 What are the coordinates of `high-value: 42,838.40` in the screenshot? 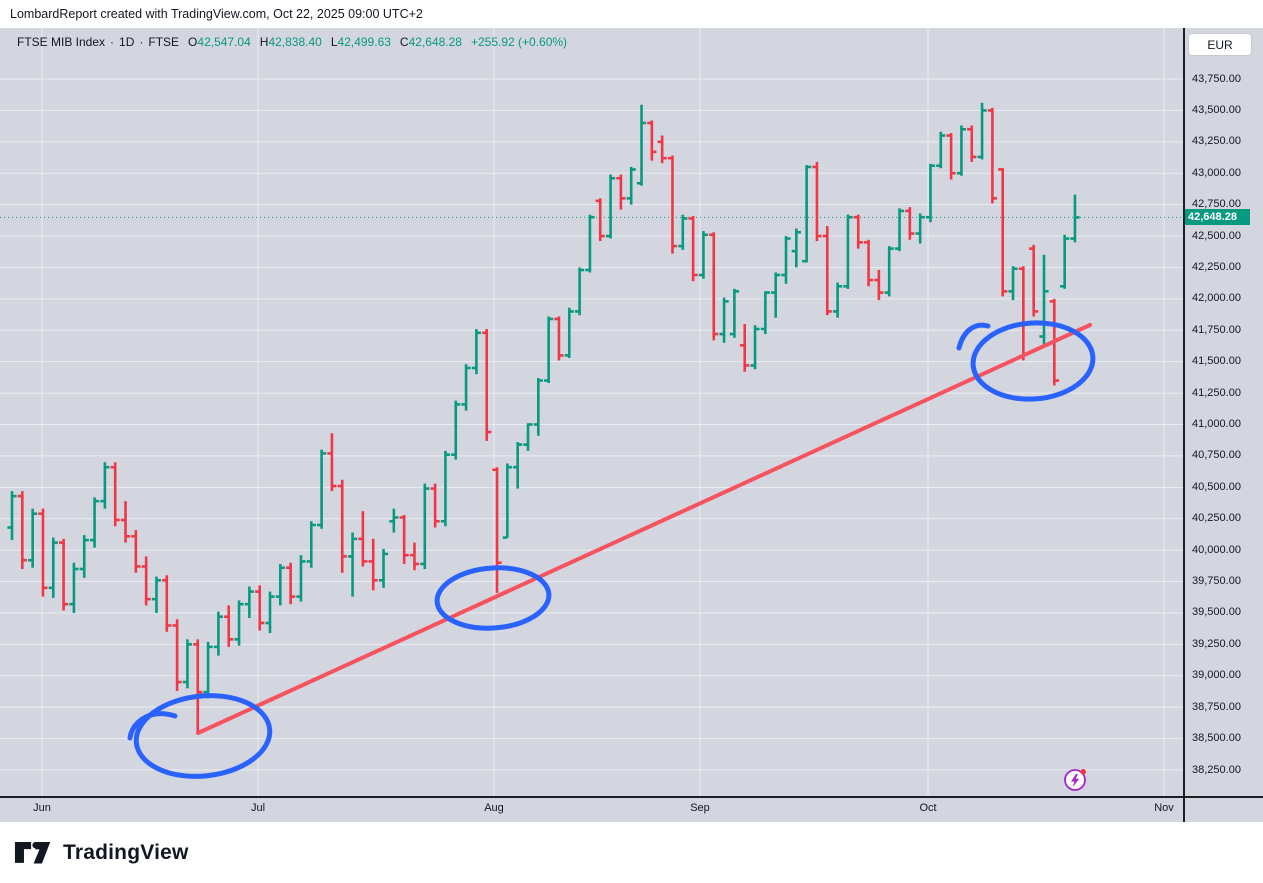 It's located at (295, 42).